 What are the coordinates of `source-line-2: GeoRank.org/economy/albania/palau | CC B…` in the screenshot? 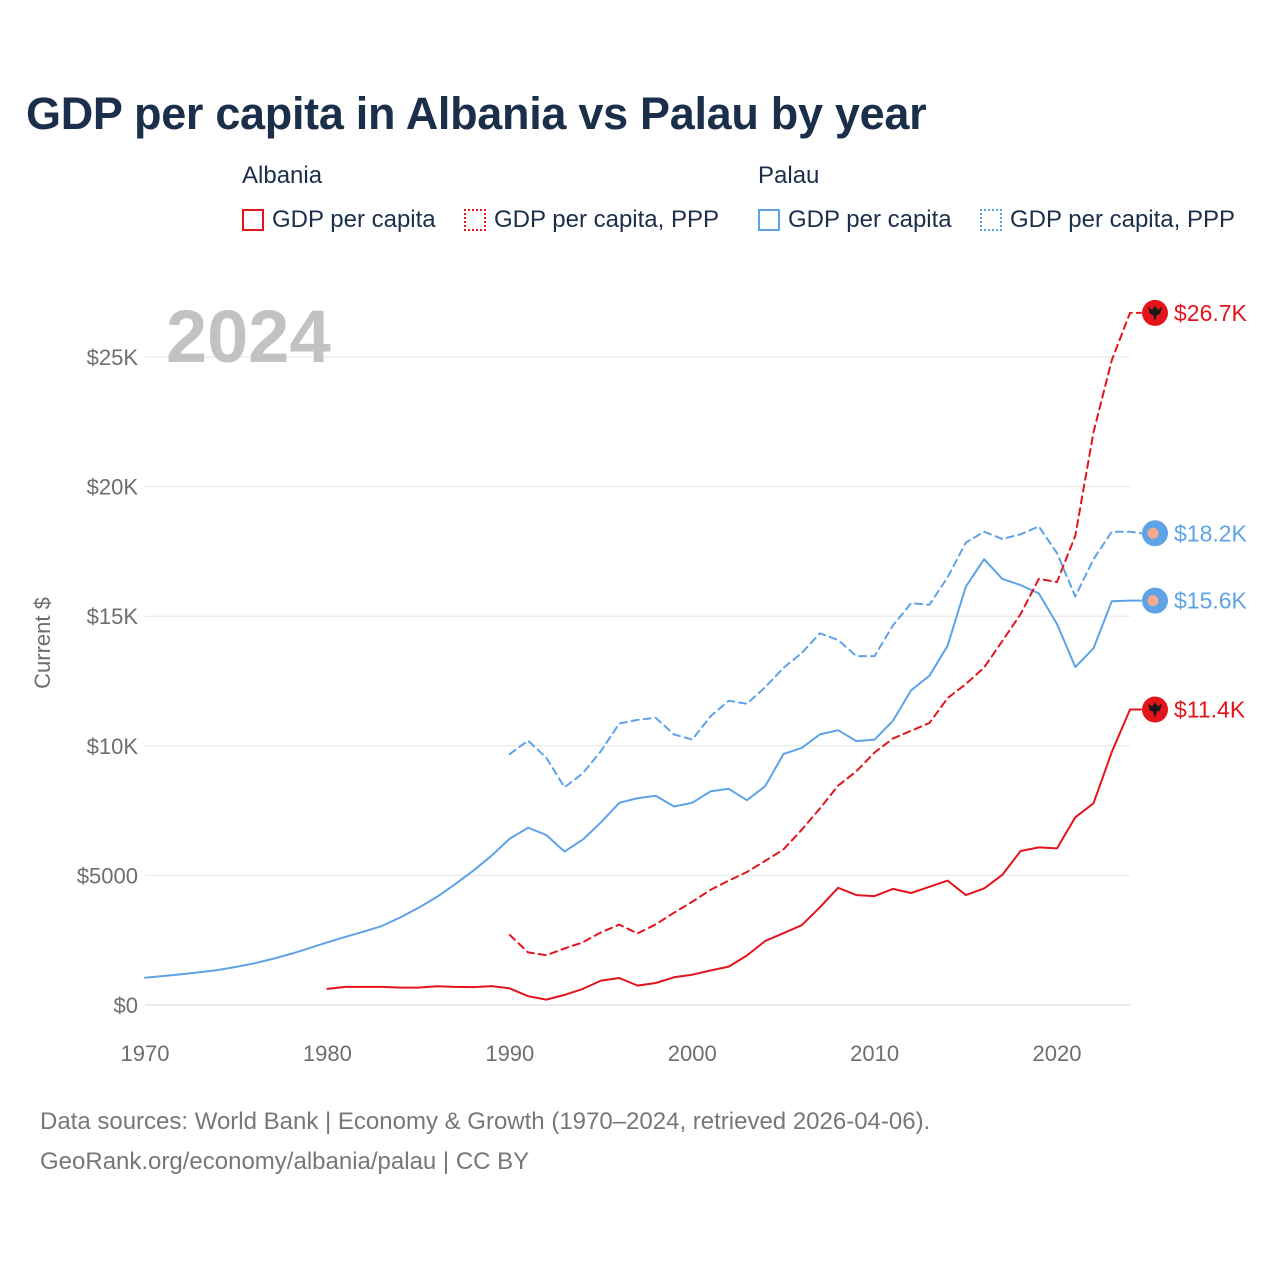 It's located at (285, 1161).